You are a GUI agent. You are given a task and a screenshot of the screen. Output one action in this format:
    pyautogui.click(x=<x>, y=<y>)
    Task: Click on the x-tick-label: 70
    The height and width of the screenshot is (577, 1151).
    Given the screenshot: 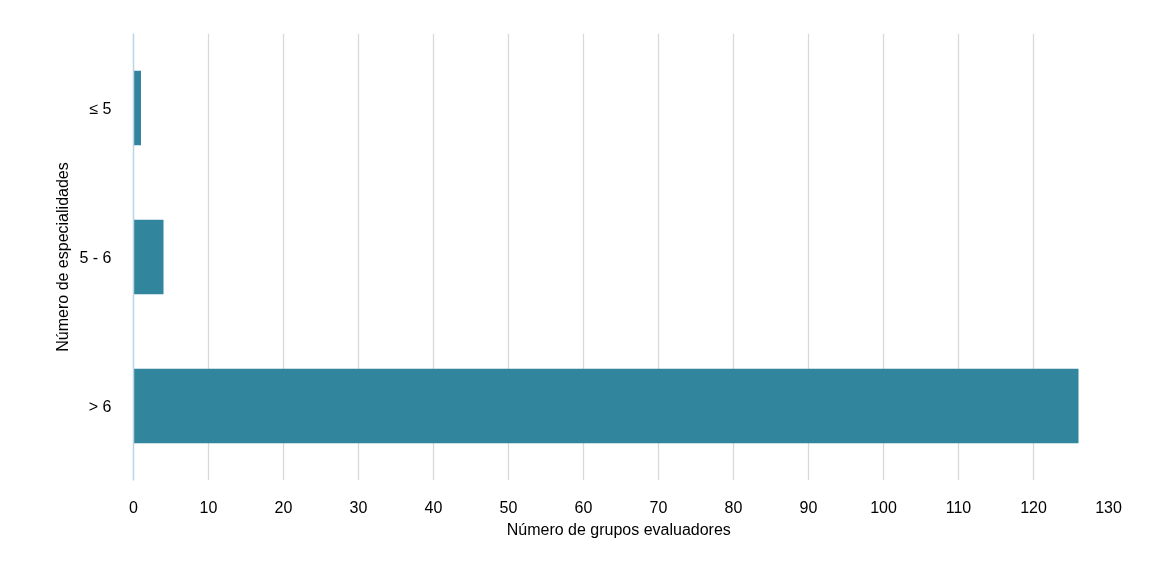 What is the action you would take?
    pyautogui.click(x=658, y=507)
    